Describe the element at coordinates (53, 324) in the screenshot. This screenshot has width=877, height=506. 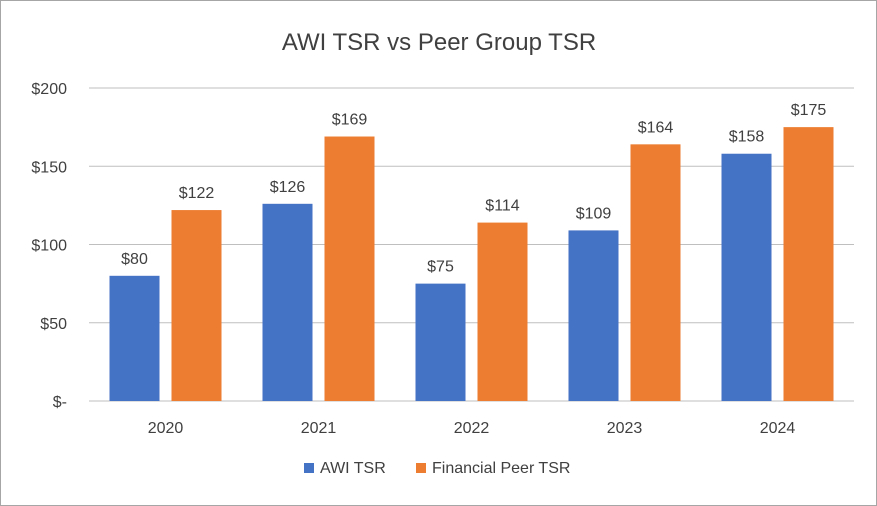
I see `y-tick-label: $50` at that location.